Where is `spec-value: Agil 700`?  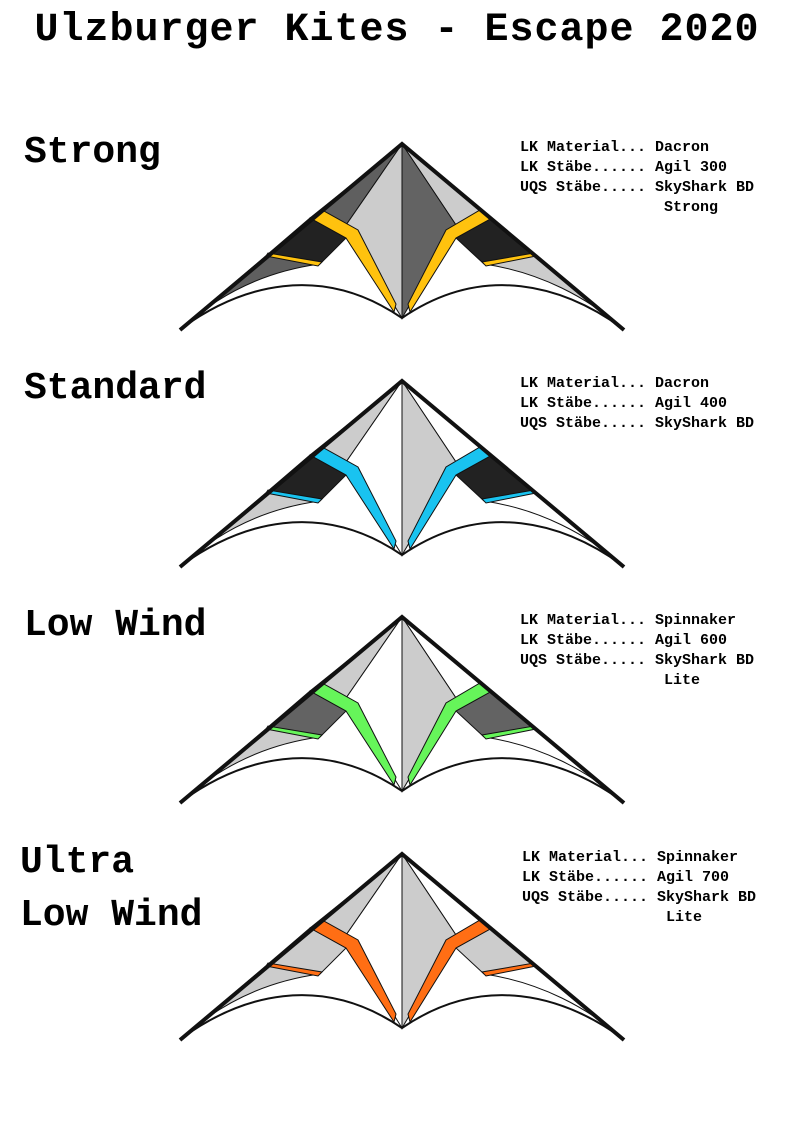
spec-value: Agil 700 is located at coordinates (693, 877).